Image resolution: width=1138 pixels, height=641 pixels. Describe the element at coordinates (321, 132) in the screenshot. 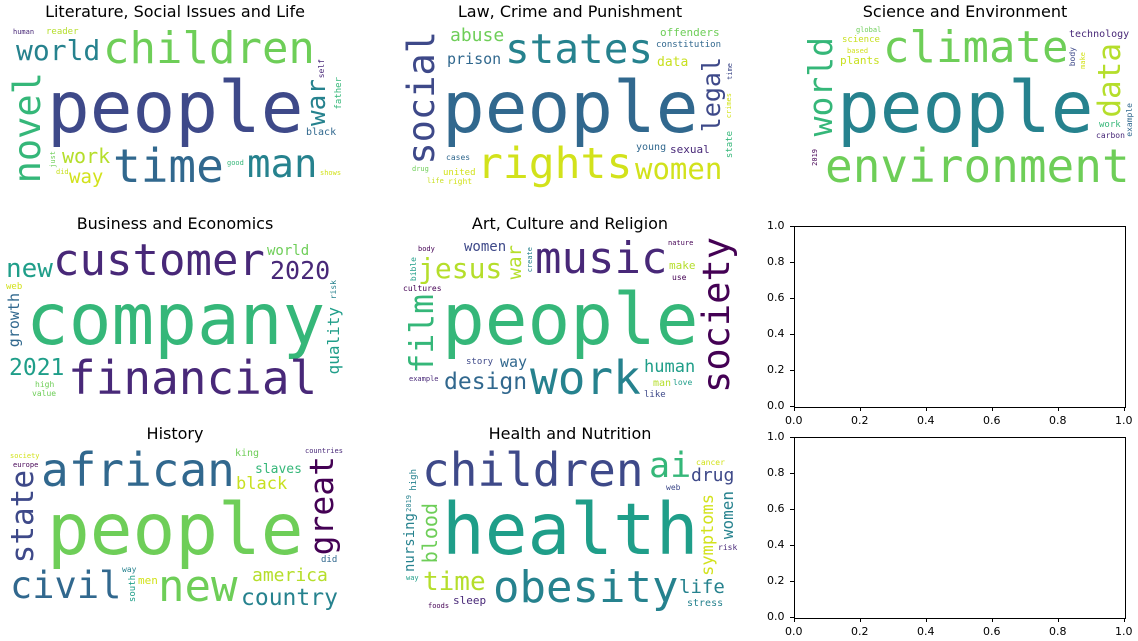

I see `cloud-word: black` at that location.